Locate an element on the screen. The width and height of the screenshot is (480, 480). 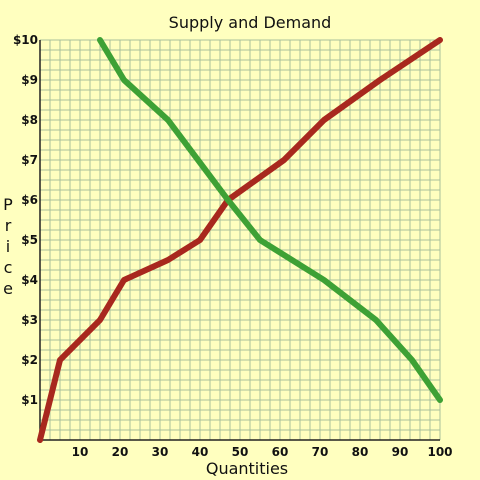
x-tick-label: 30 is located at coordinates (160, 452).